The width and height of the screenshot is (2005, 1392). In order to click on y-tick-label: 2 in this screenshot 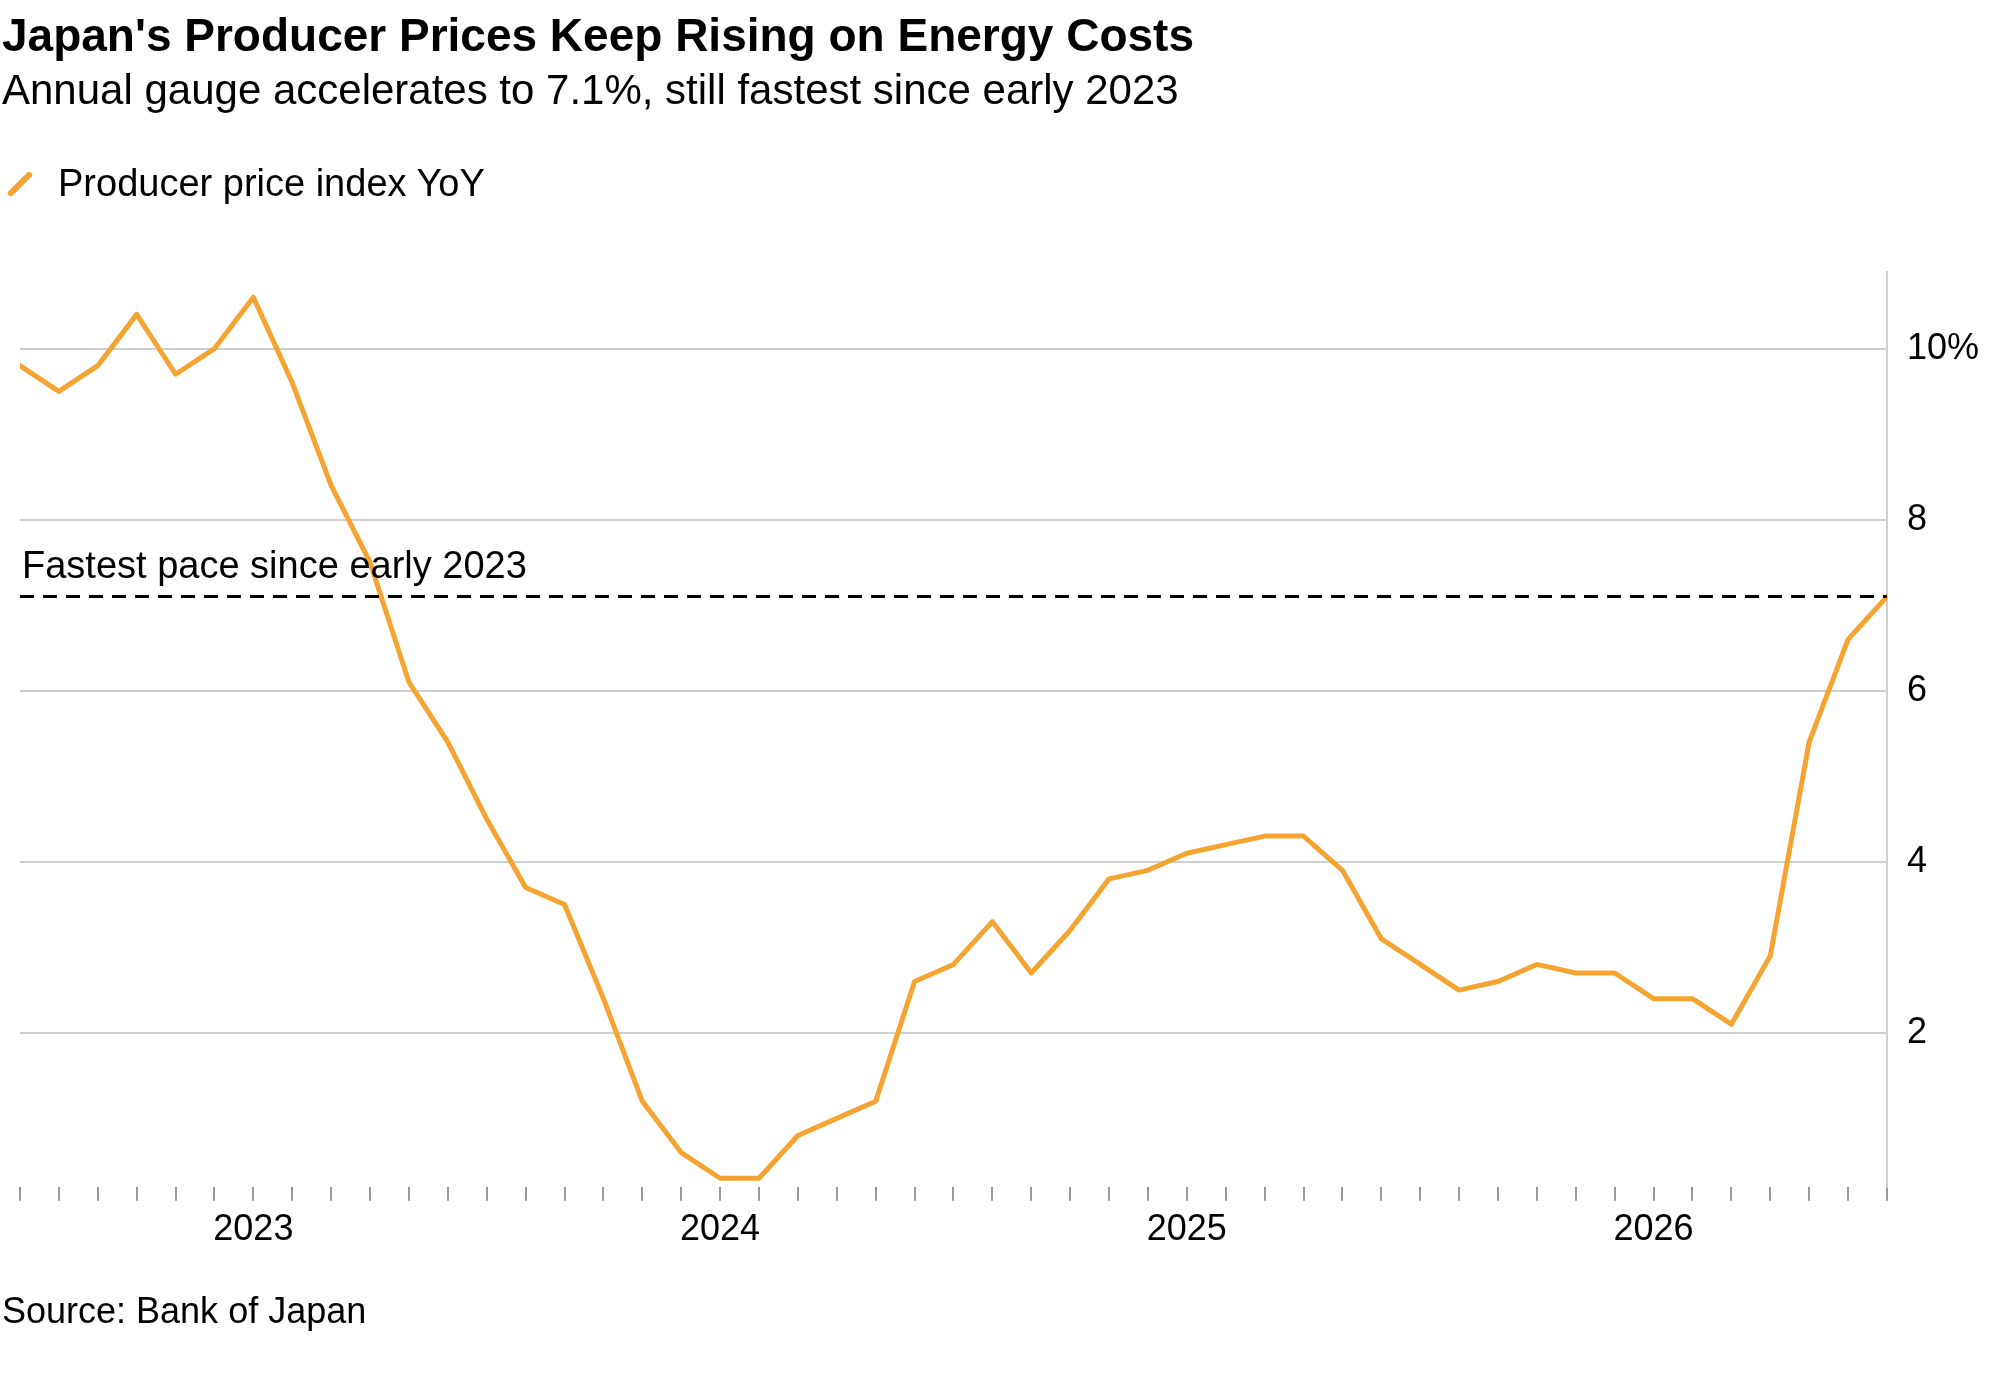, I will do `click(1916, 1030)`.